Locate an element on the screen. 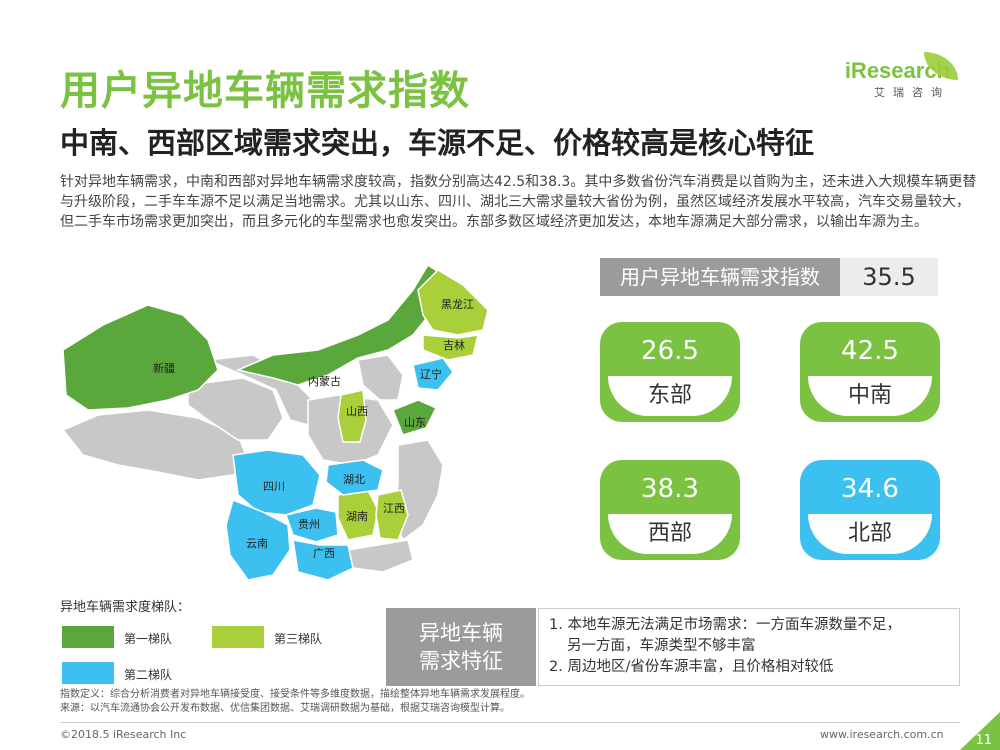  region-card-north: 34.6 北部 is located at coordinates (870, 510).